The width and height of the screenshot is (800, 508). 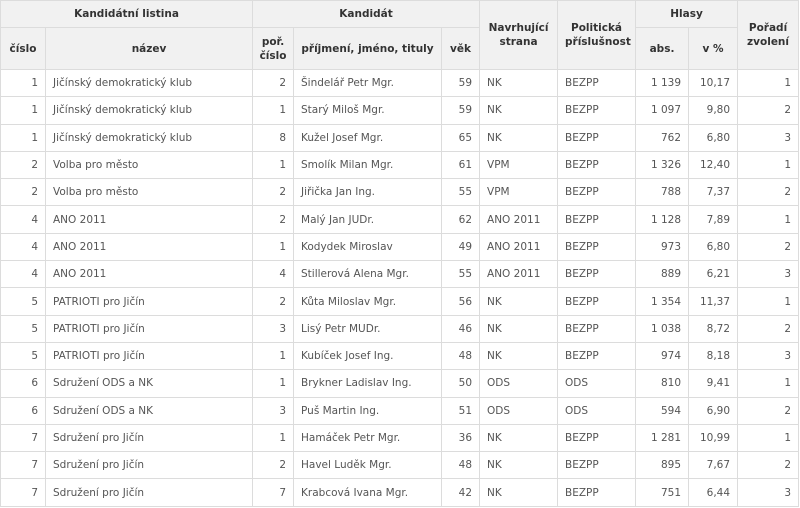 What do you see at coordinates (662, 465) in the screenshot?
I see `cell-votes-abs: 895` at bounding box center [662, 465].